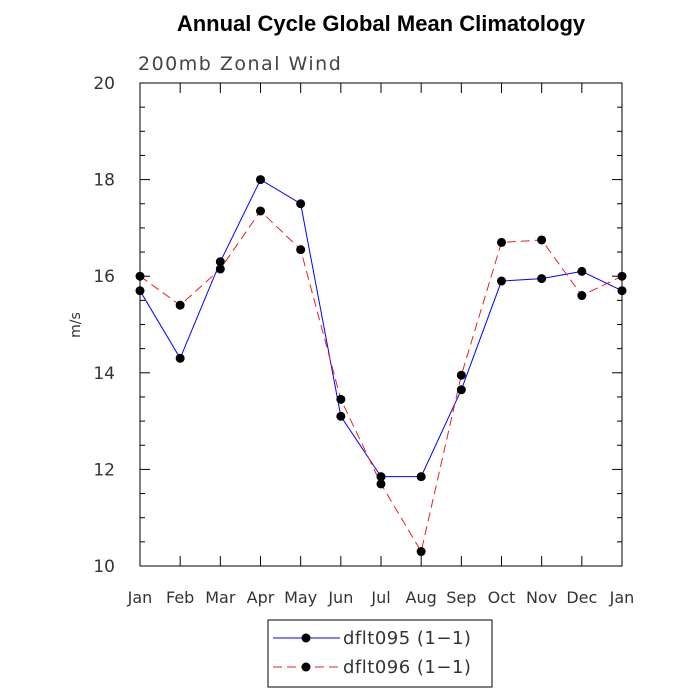  What do you see at coordinates (104, 84) in the screenshot?
I see `y-tick-label: 20` at bounding box center [104, 84].